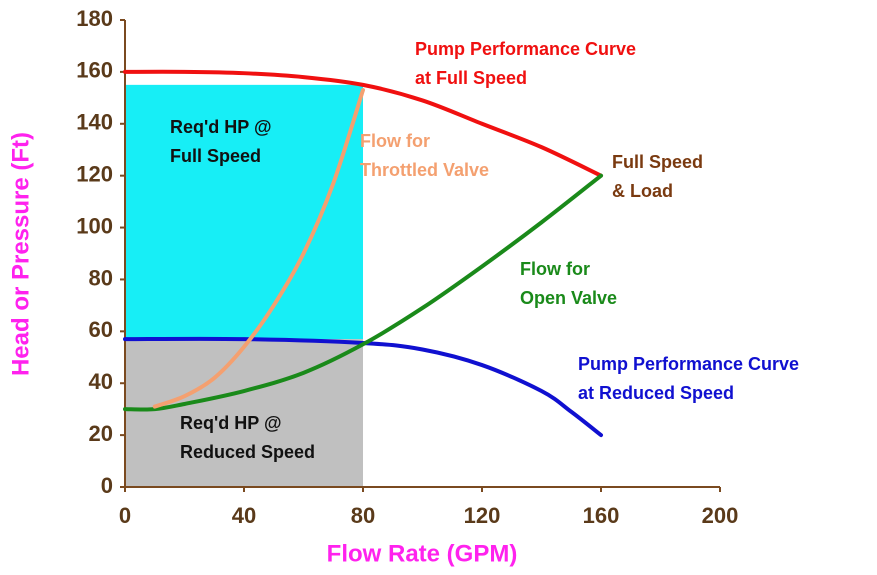 The height and width of the screenshot is (575, 877). What do you see at coordinates (94, 70) in the screenshot?
I see `y-tick-label: 160` at bounding box center [94, 70].